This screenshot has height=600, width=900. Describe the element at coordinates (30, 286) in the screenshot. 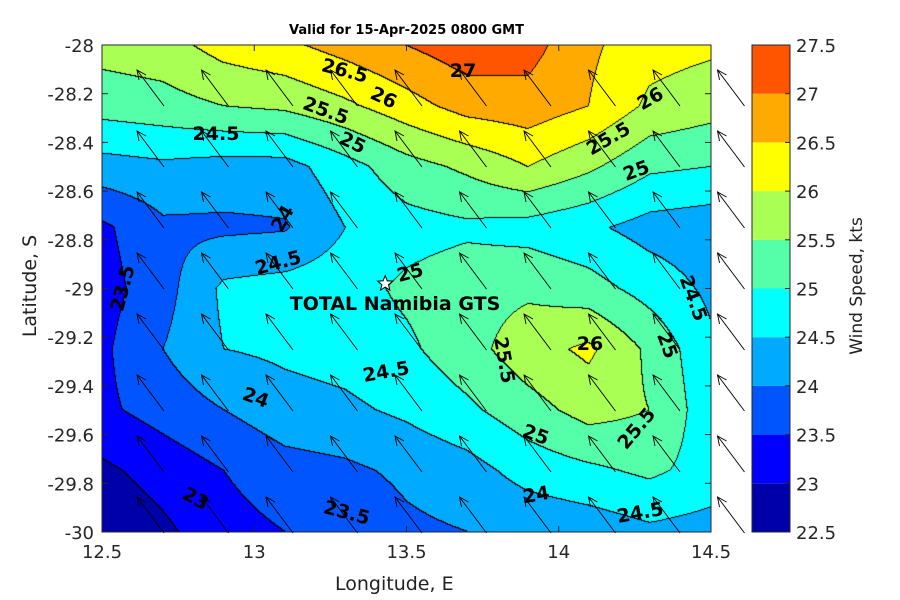

I see `y-axis-label: Latitude, S` at that location.